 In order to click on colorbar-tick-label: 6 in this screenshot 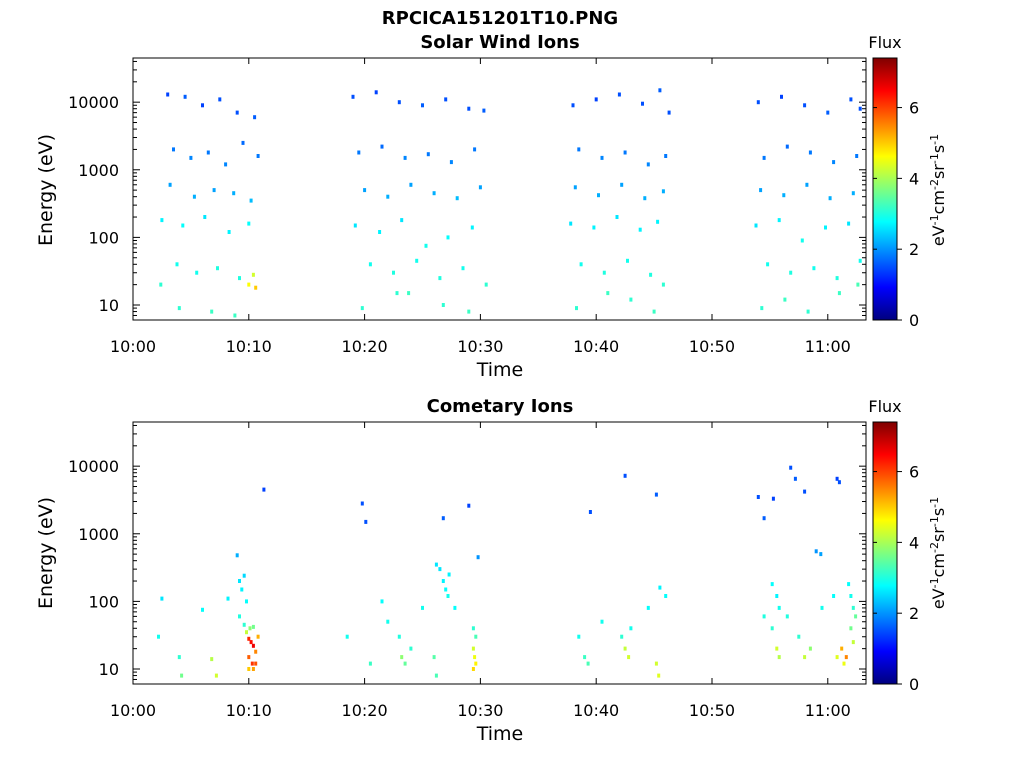, I will do `click(914, 108)`.